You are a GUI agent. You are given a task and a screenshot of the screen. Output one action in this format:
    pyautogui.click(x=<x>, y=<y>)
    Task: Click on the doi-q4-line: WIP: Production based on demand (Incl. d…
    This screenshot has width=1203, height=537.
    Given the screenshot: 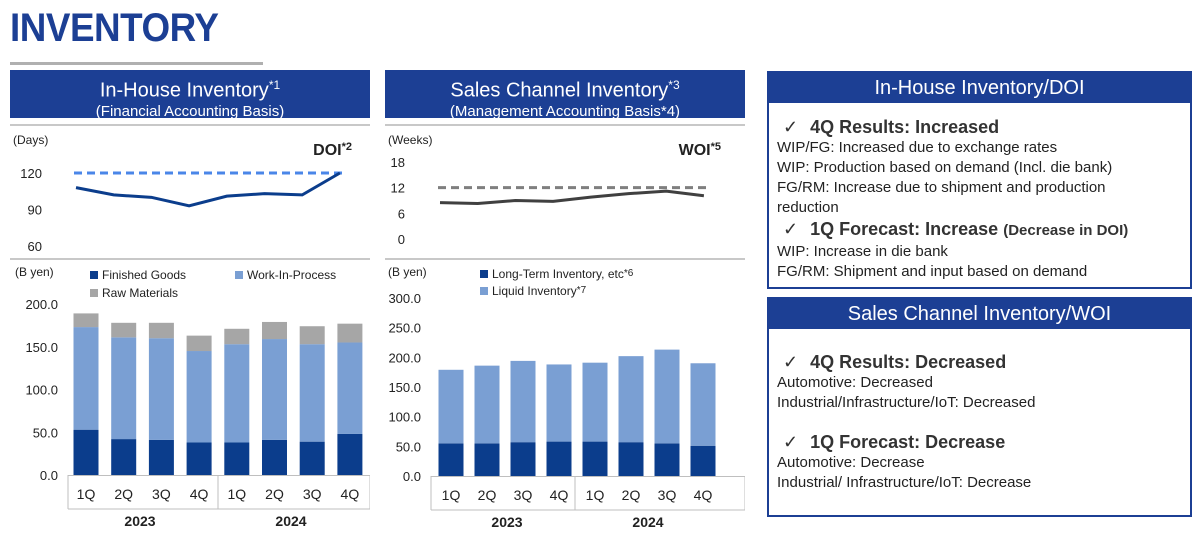 What is the action you would take?
    pyautogui.click(x=945, y=167)
    